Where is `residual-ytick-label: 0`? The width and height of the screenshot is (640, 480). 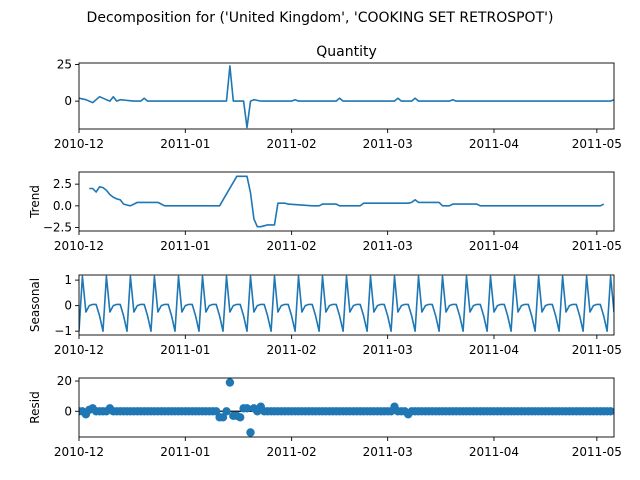
residual-ytick-label: 0 is located at coordinates (68, 411).